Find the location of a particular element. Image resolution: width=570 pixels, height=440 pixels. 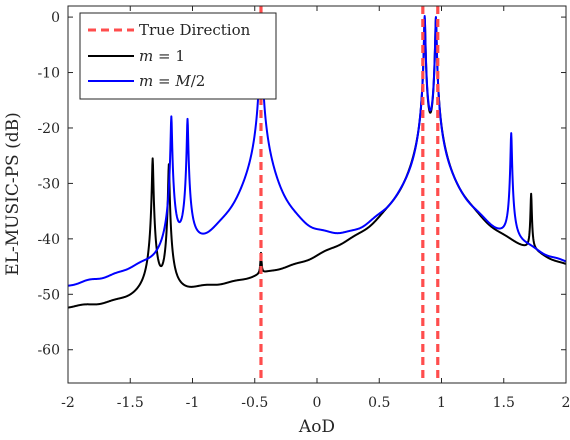

legend-label-m-half: m = M/2 is located at coordinates (172, 81).